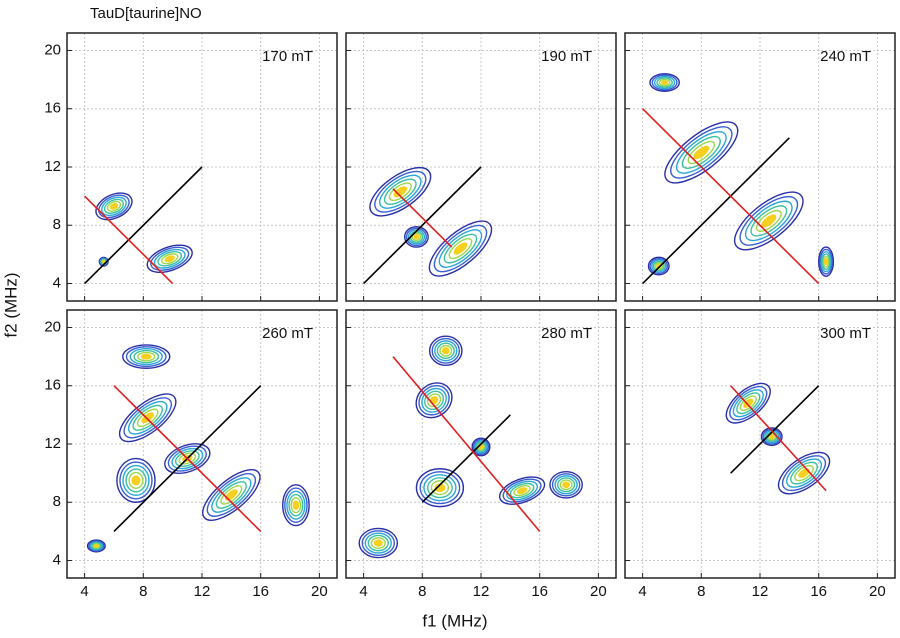 Image resolution: width=900 pixels, height=638 pixels. I want to click on field-label: 170 mT, so click(287, 56).